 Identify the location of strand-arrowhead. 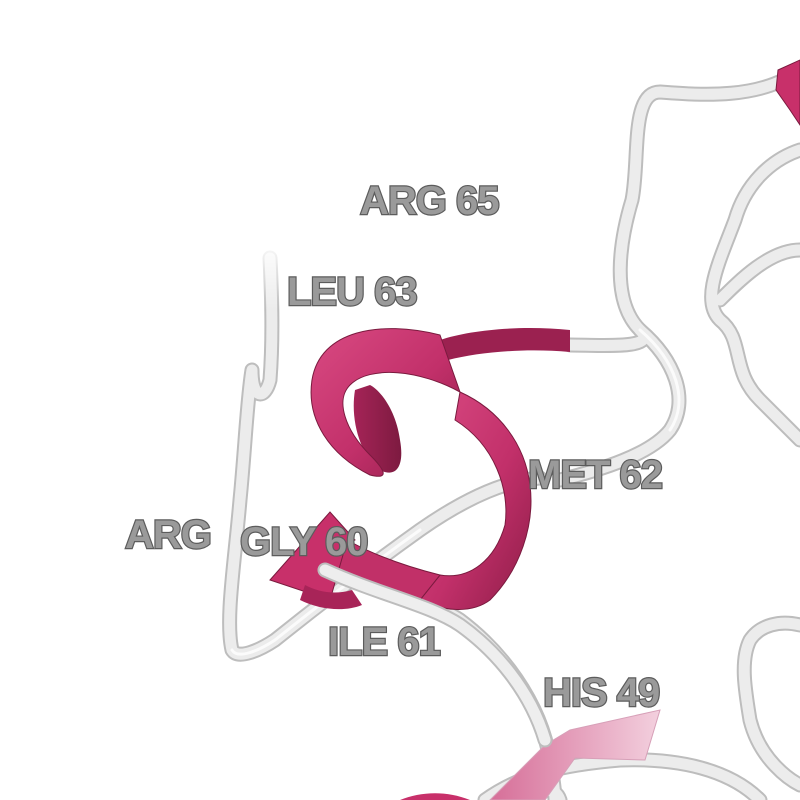
(787, 92).